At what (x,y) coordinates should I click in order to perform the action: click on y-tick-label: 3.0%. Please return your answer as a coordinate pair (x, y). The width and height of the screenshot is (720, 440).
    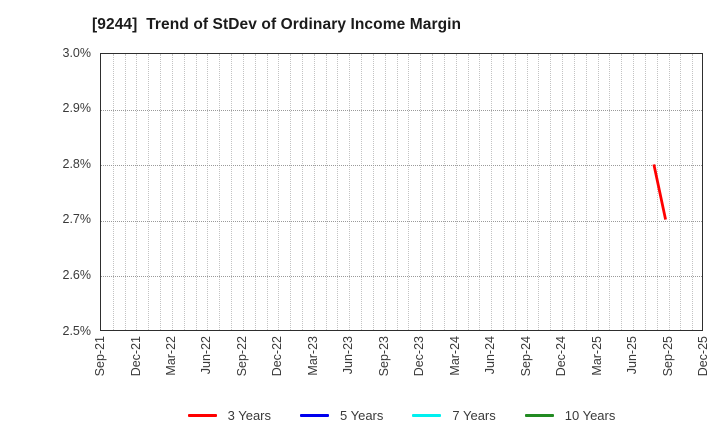
    Looking at the image, I should click on (77, 52).